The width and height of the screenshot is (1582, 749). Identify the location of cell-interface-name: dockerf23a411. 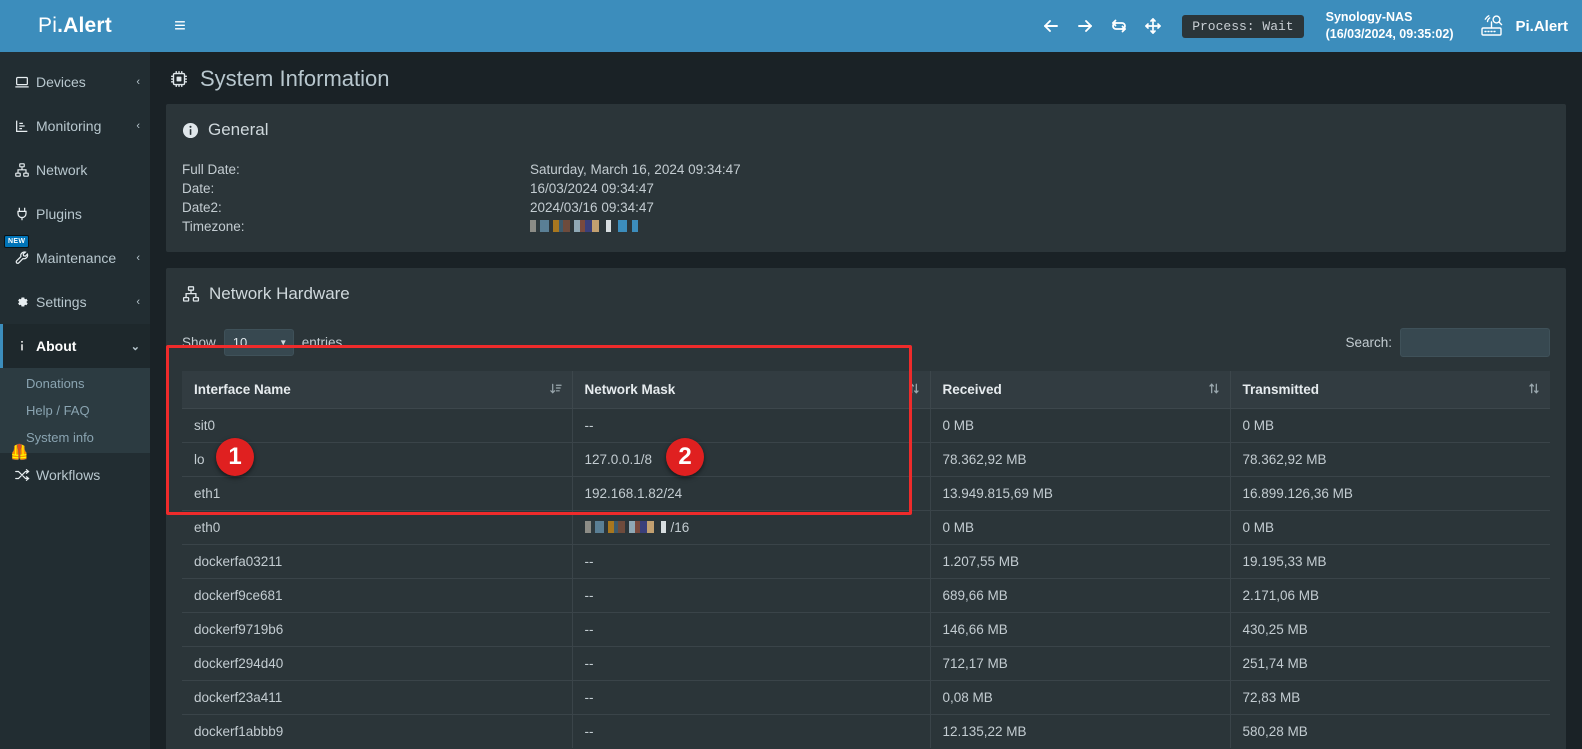
(377, 697).